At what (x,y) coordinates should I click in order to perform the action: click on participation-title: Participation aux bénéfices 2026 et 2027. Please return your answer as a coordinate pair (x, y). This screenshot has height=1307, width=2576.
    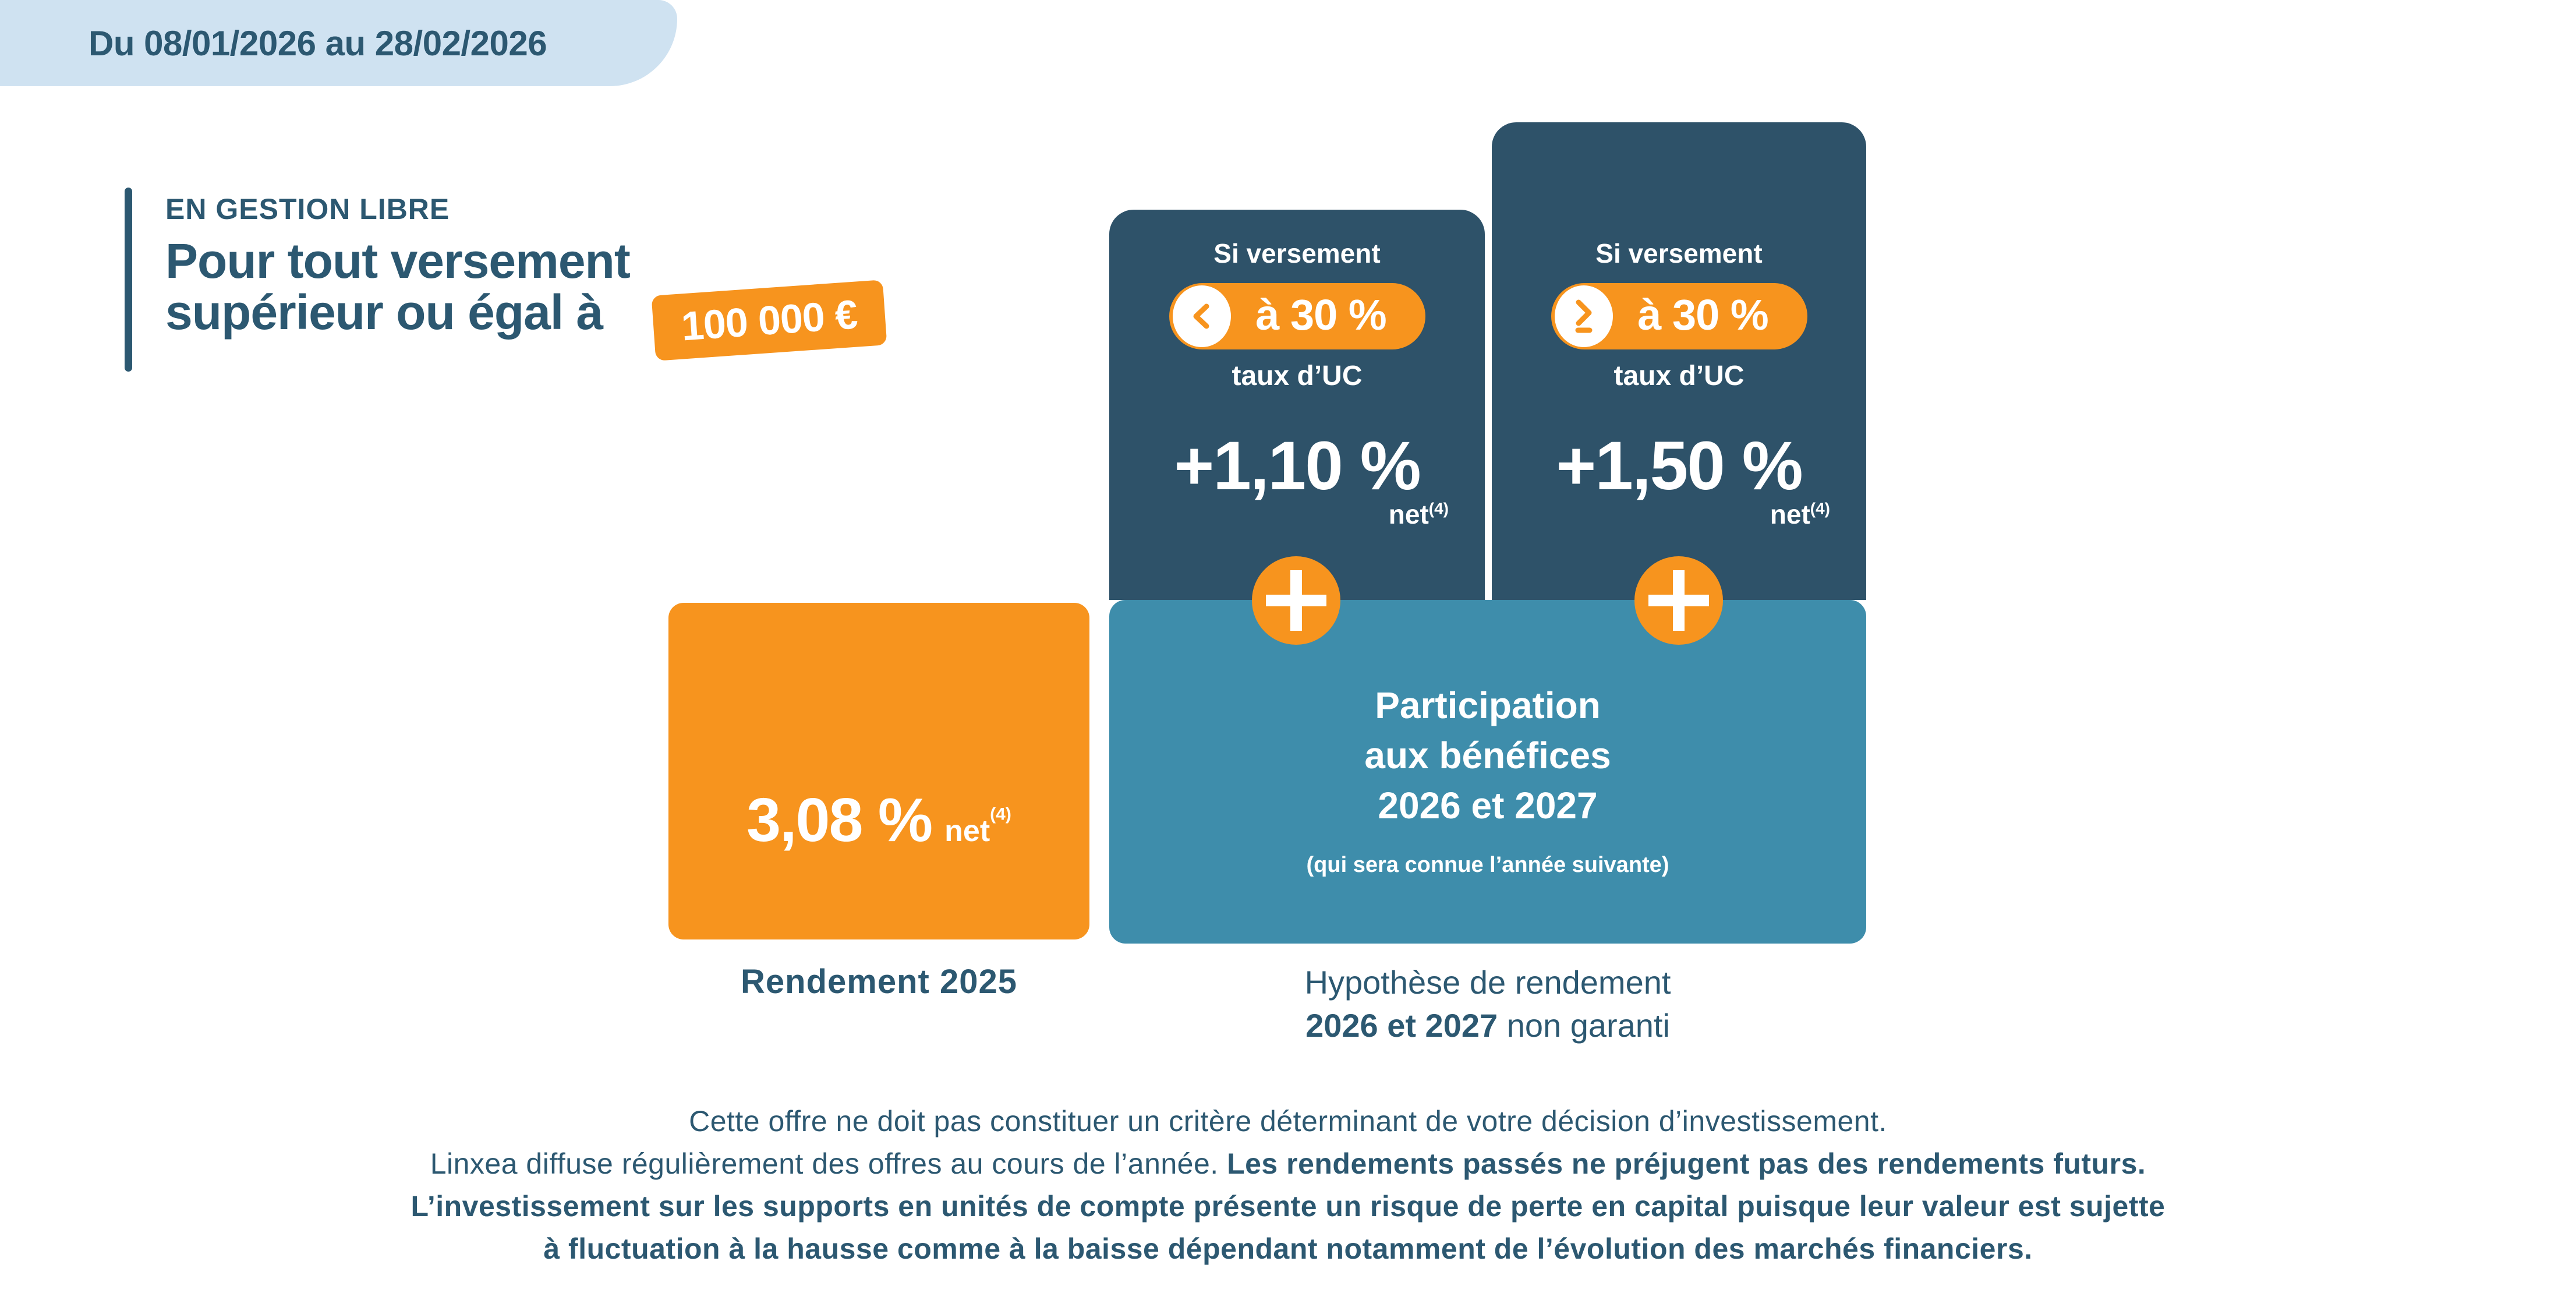
    Looking at the image, I should click on (1487, 755).